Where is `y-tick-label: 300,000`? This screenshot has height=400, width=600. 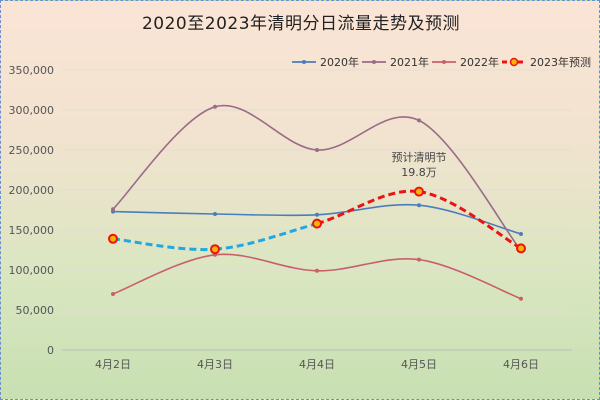
y-tick-label: 300,000 is located at coordinates (32, 110).